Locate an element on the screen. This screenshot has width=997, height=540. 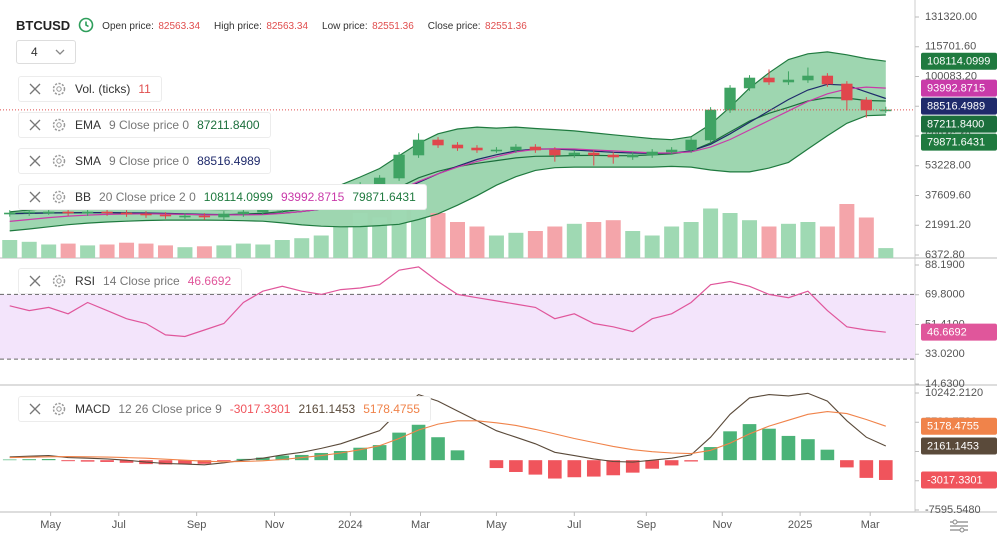
stat: Low price: 82551.36 is located at coordinates (368, 25).